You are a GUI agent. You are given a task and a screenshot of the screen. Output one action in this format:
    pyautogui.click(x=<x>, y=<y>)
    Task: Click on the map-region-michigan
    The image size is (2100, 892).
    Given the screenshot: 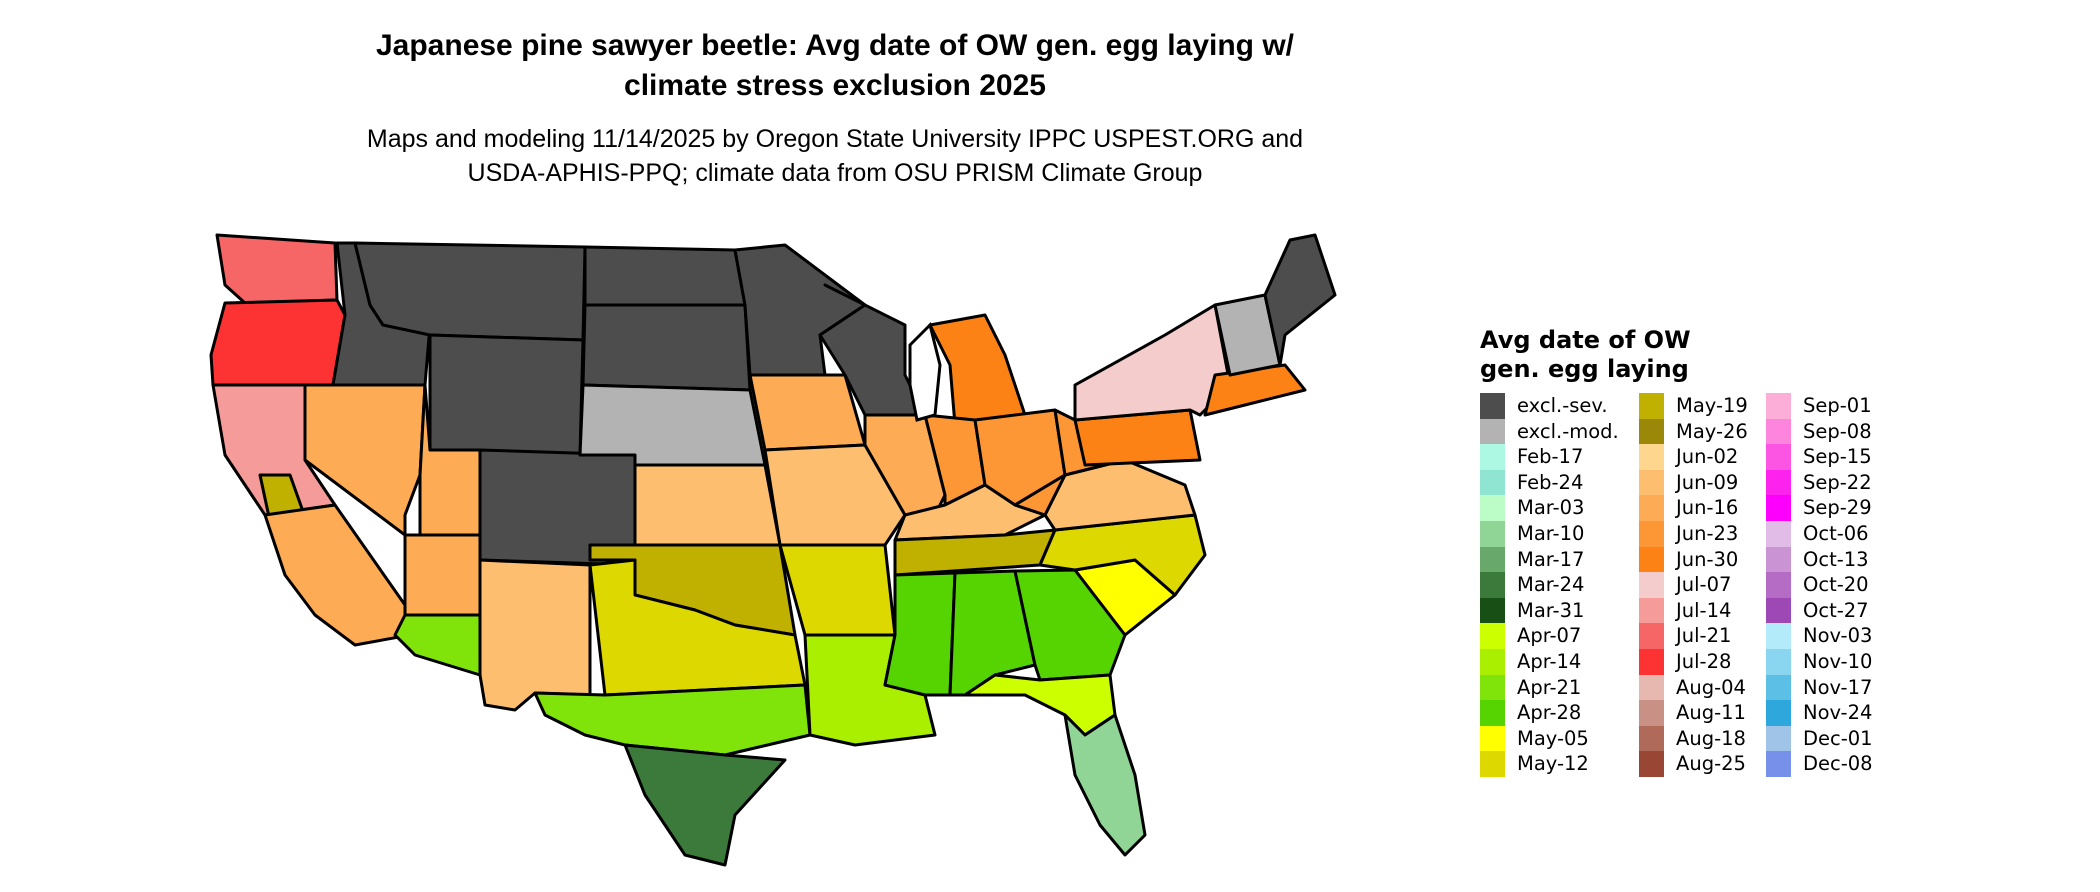 What is the action you would take?
    pyautogui.click(x=977, y=370)
    